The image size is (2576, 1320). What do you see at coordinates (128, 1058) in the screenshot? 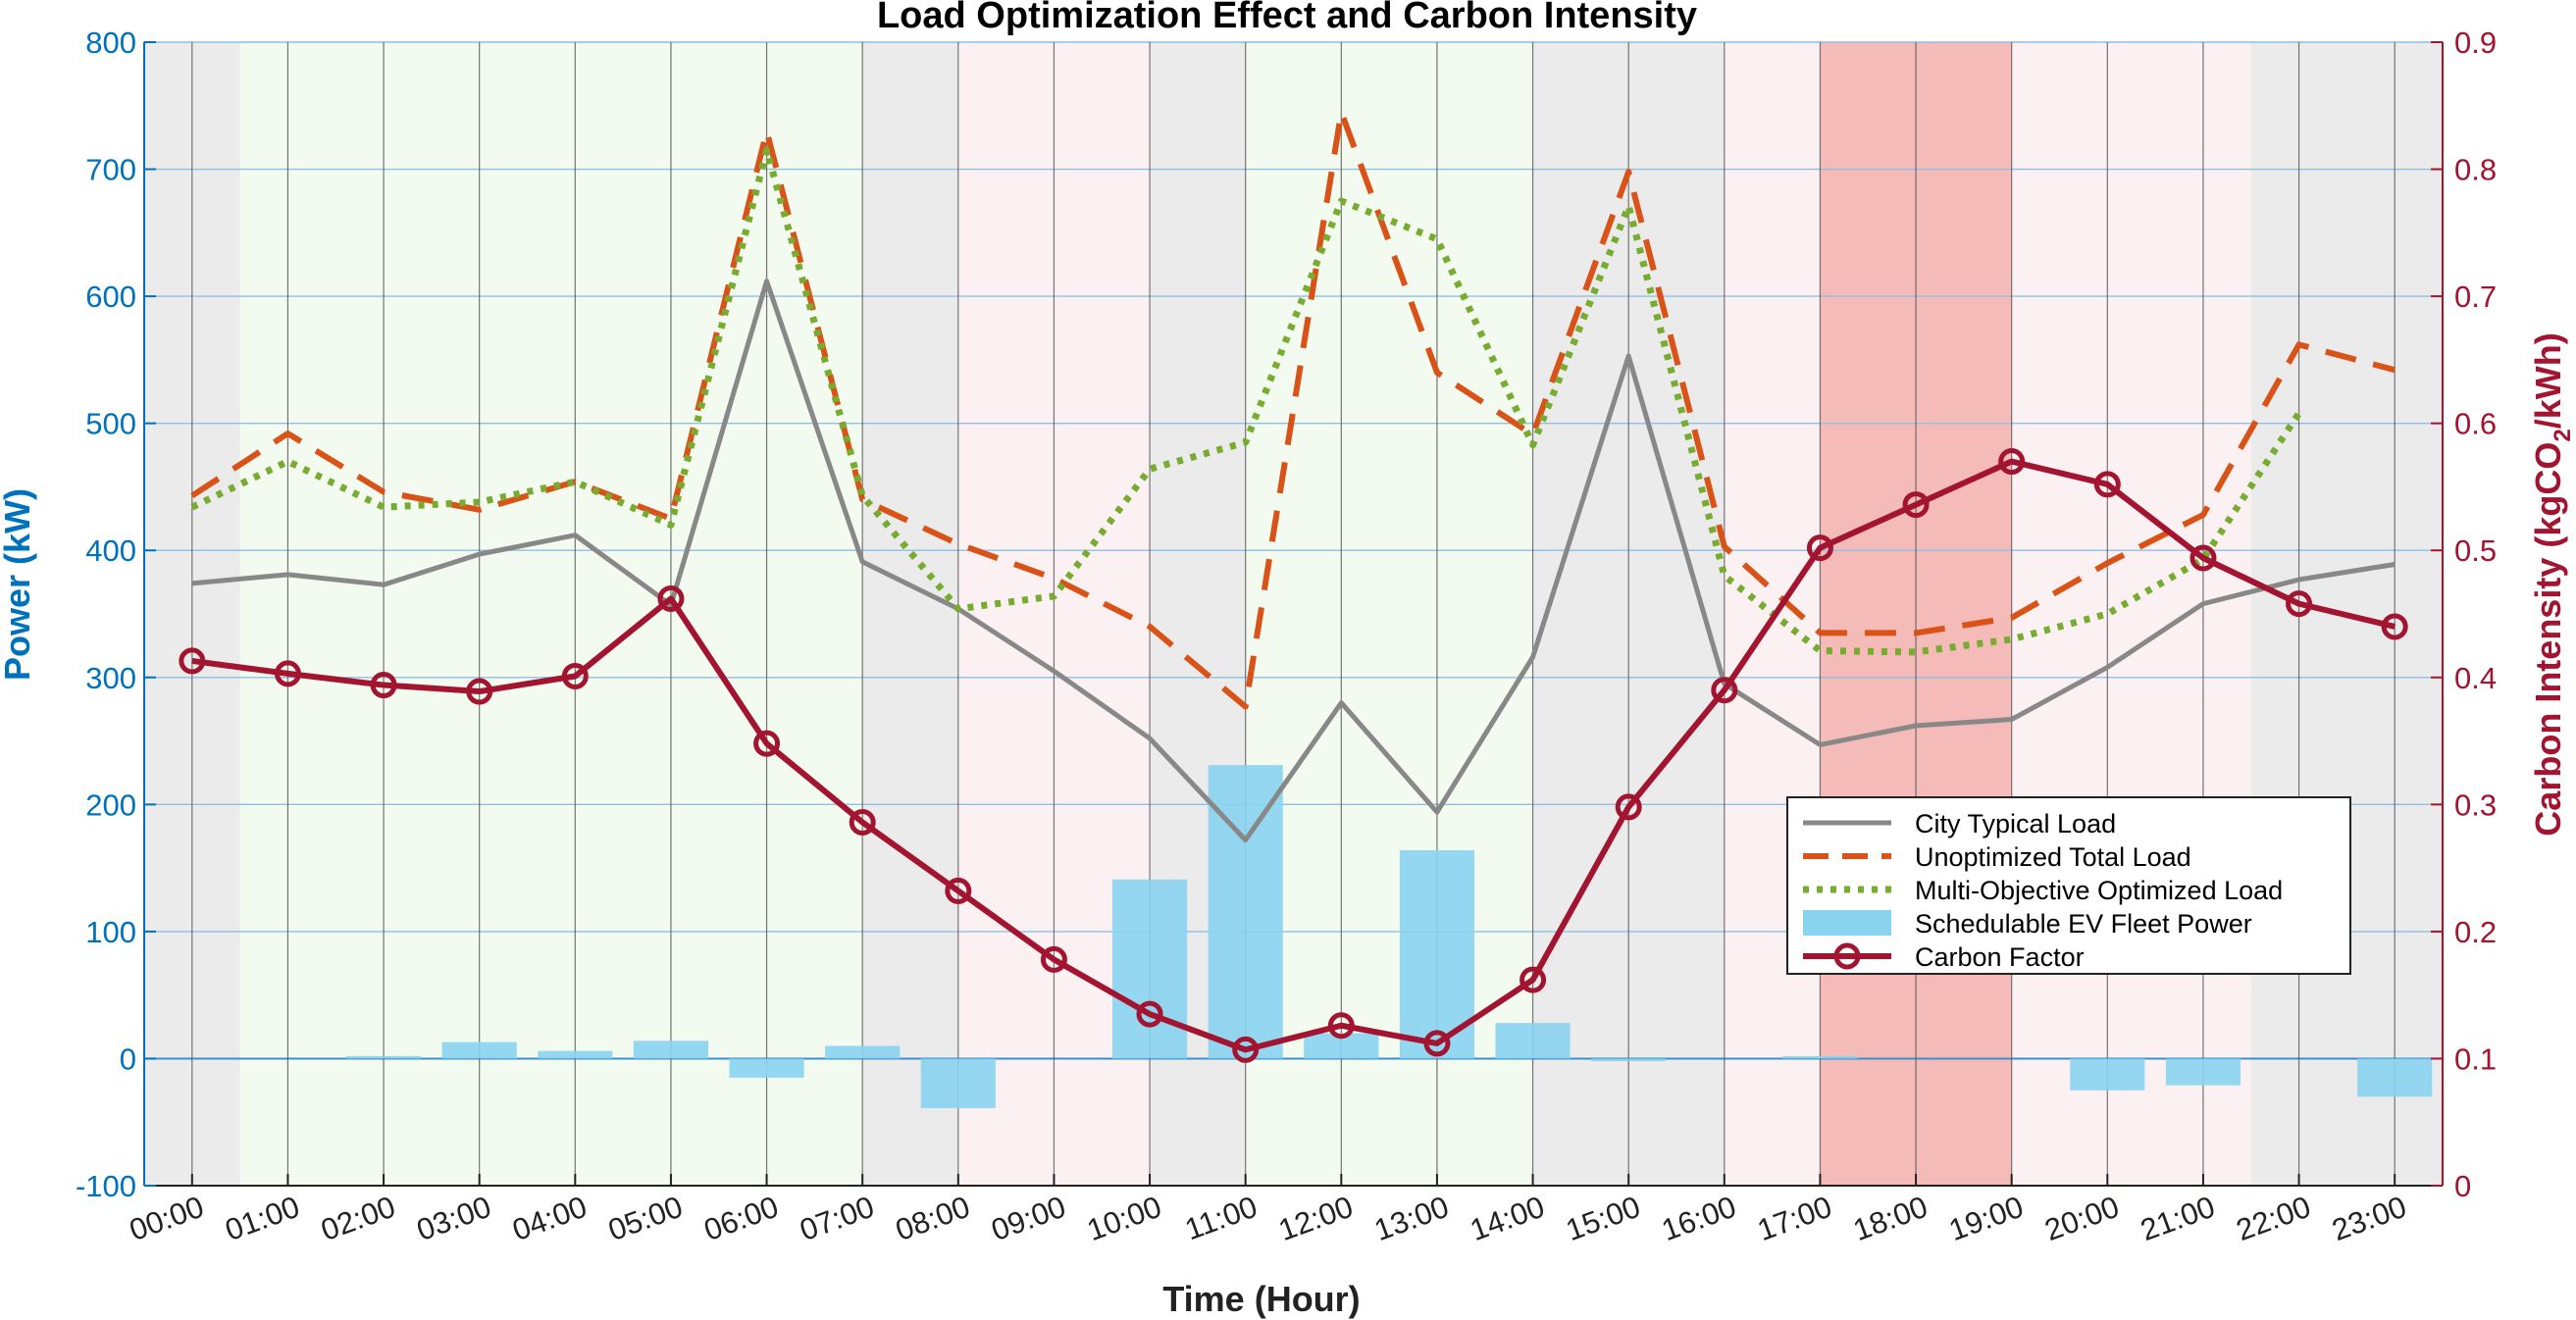
I see `y-left-tick-label: 0` at bounding box center [128, 1058].